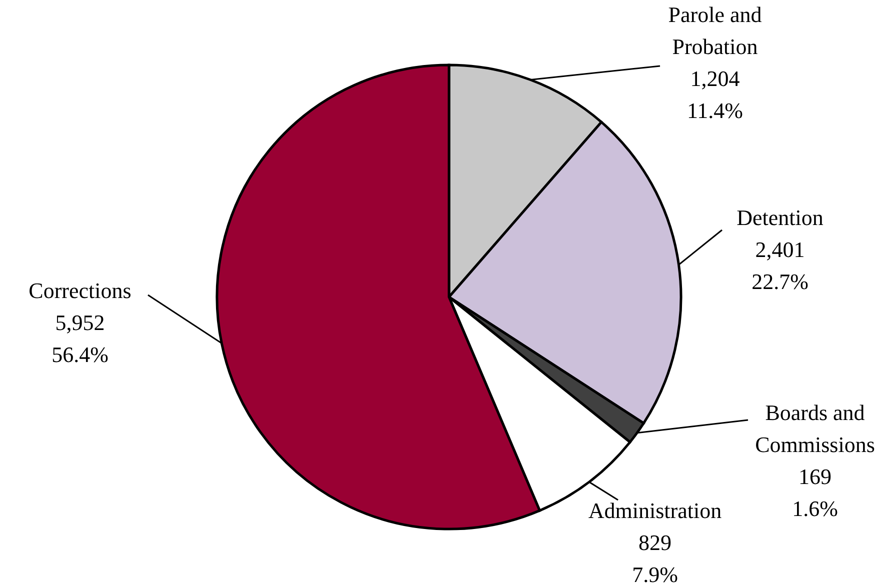 This screenshot has width=892, height=584. Describe the element at coordinates (80, 290) in the screenshot. I see `slice-label: Corrections` at that location.